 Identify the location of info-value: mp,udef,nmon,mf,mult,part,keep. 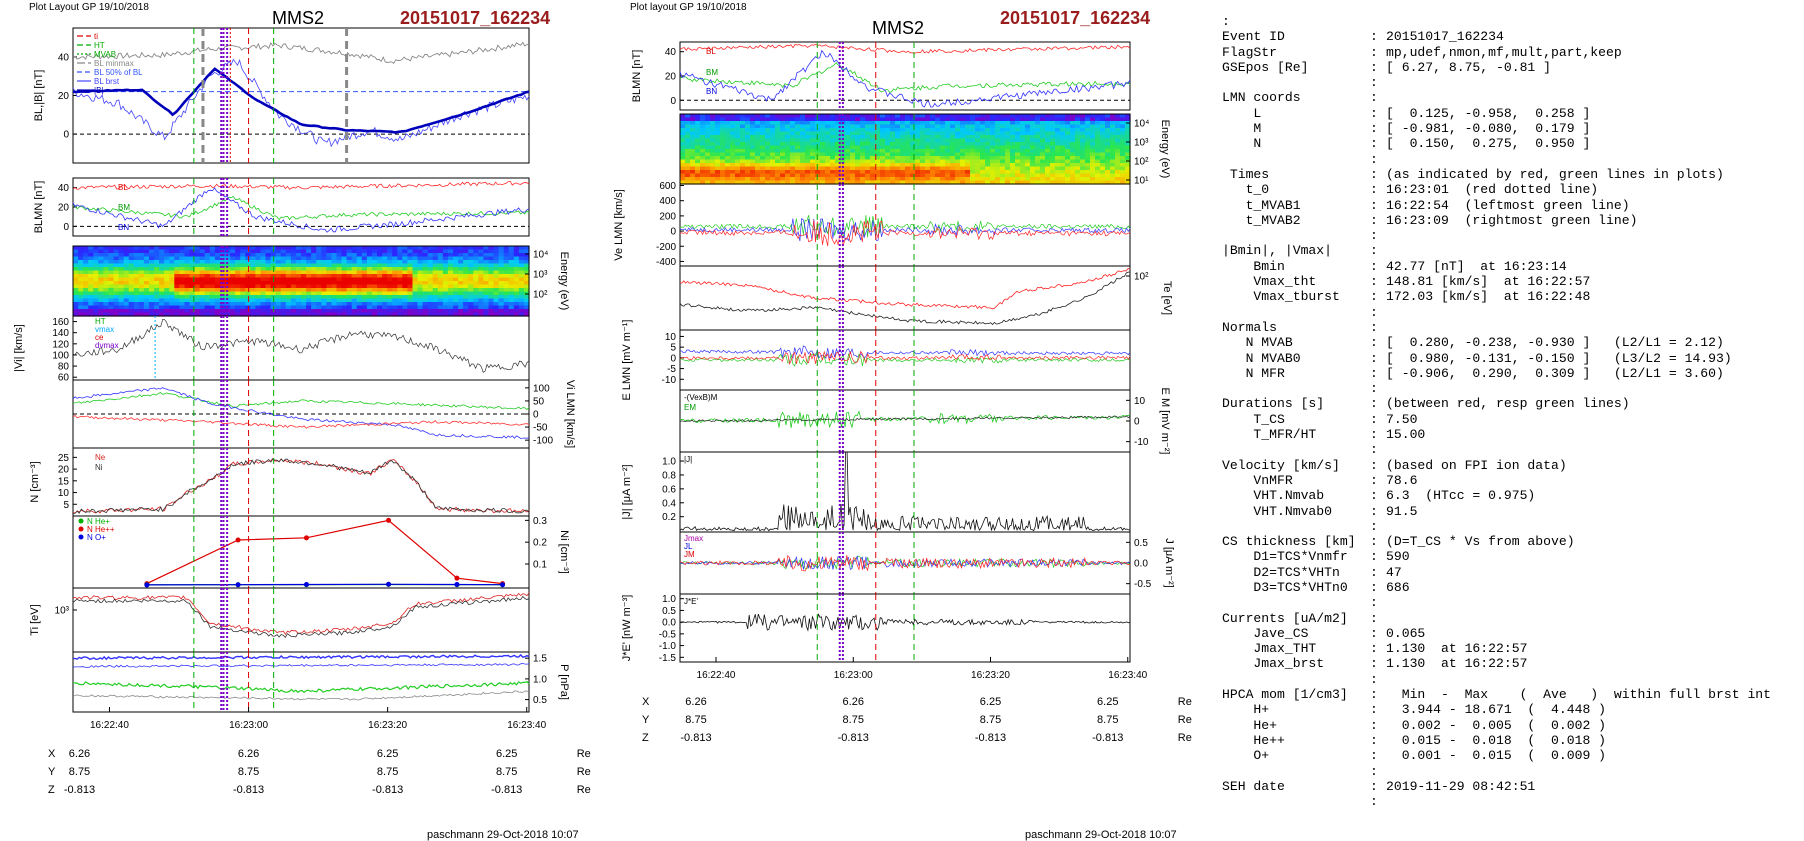
(1504, 52).